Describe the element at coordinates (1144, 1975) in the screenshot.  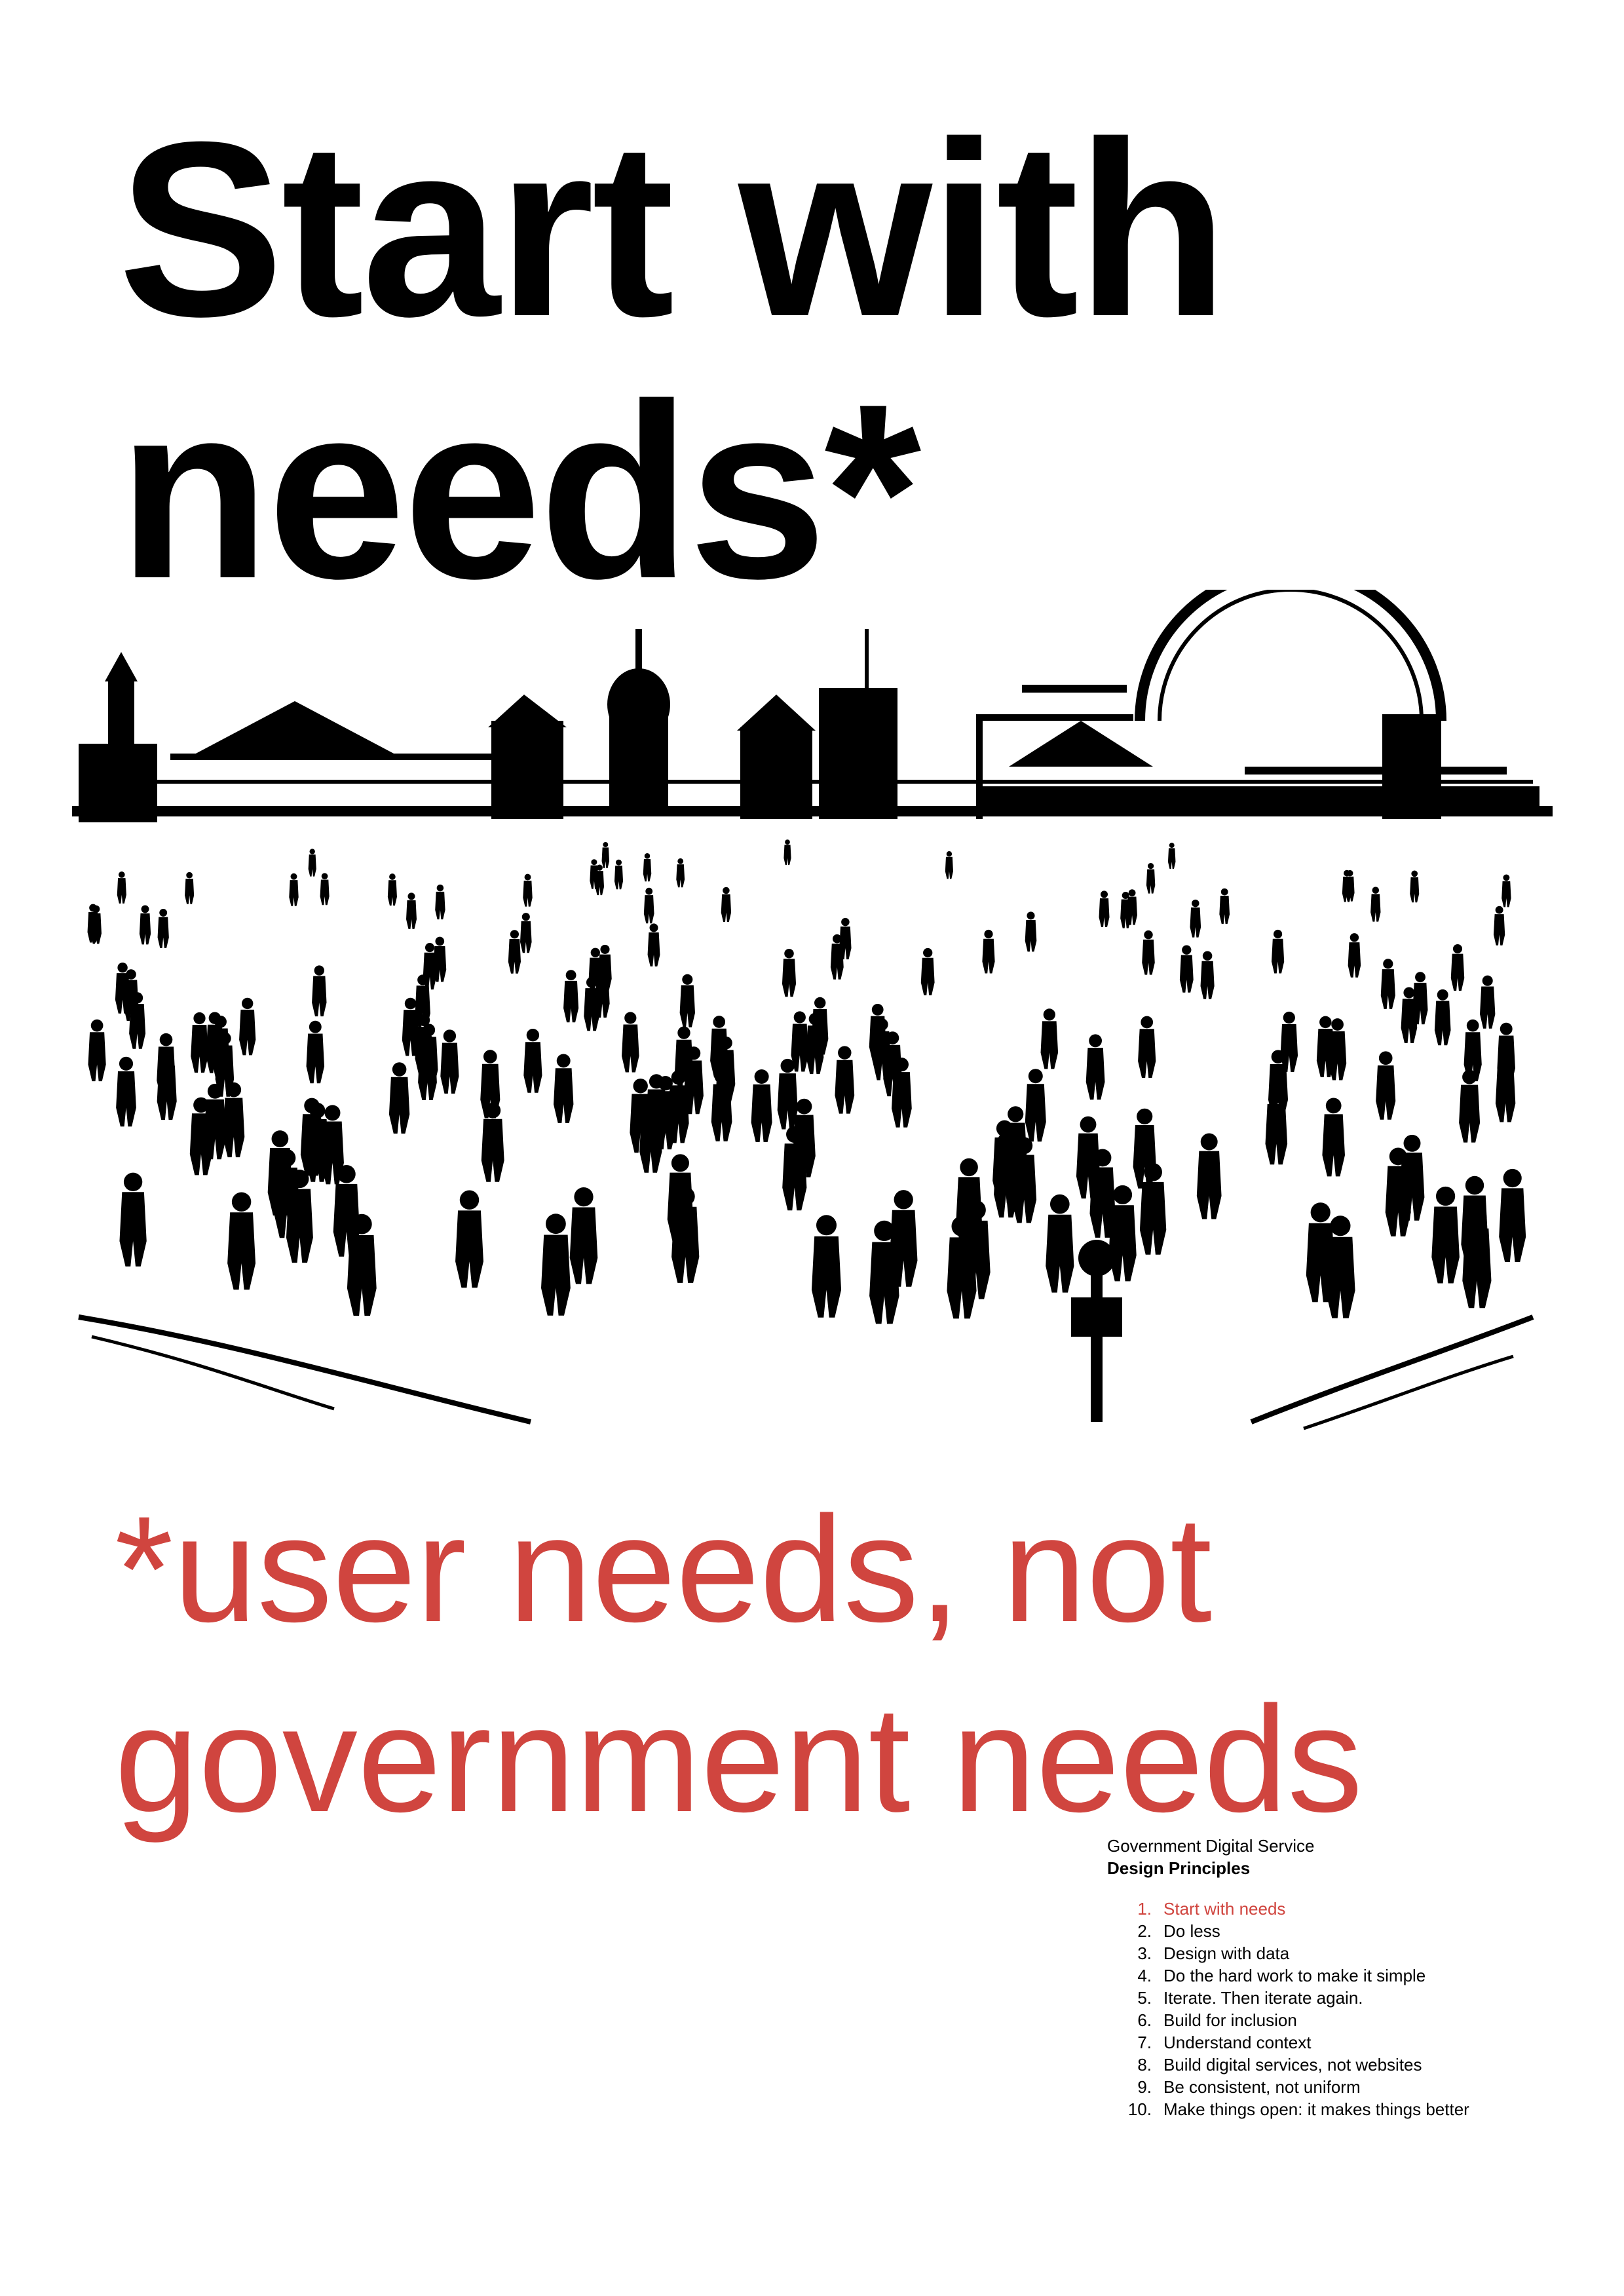
I see `principle-number: 4.` at that location.